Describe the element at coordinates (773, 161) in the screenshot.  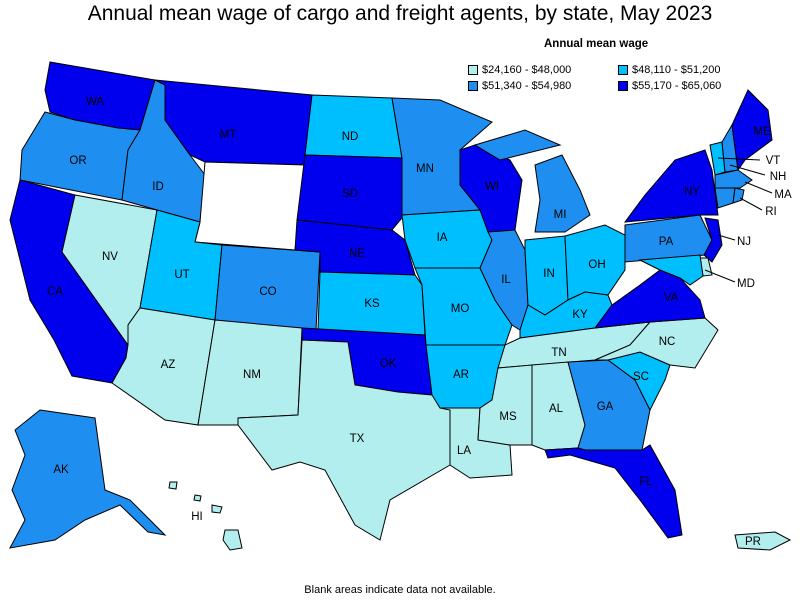
I see `label-vt: VT` at that location.